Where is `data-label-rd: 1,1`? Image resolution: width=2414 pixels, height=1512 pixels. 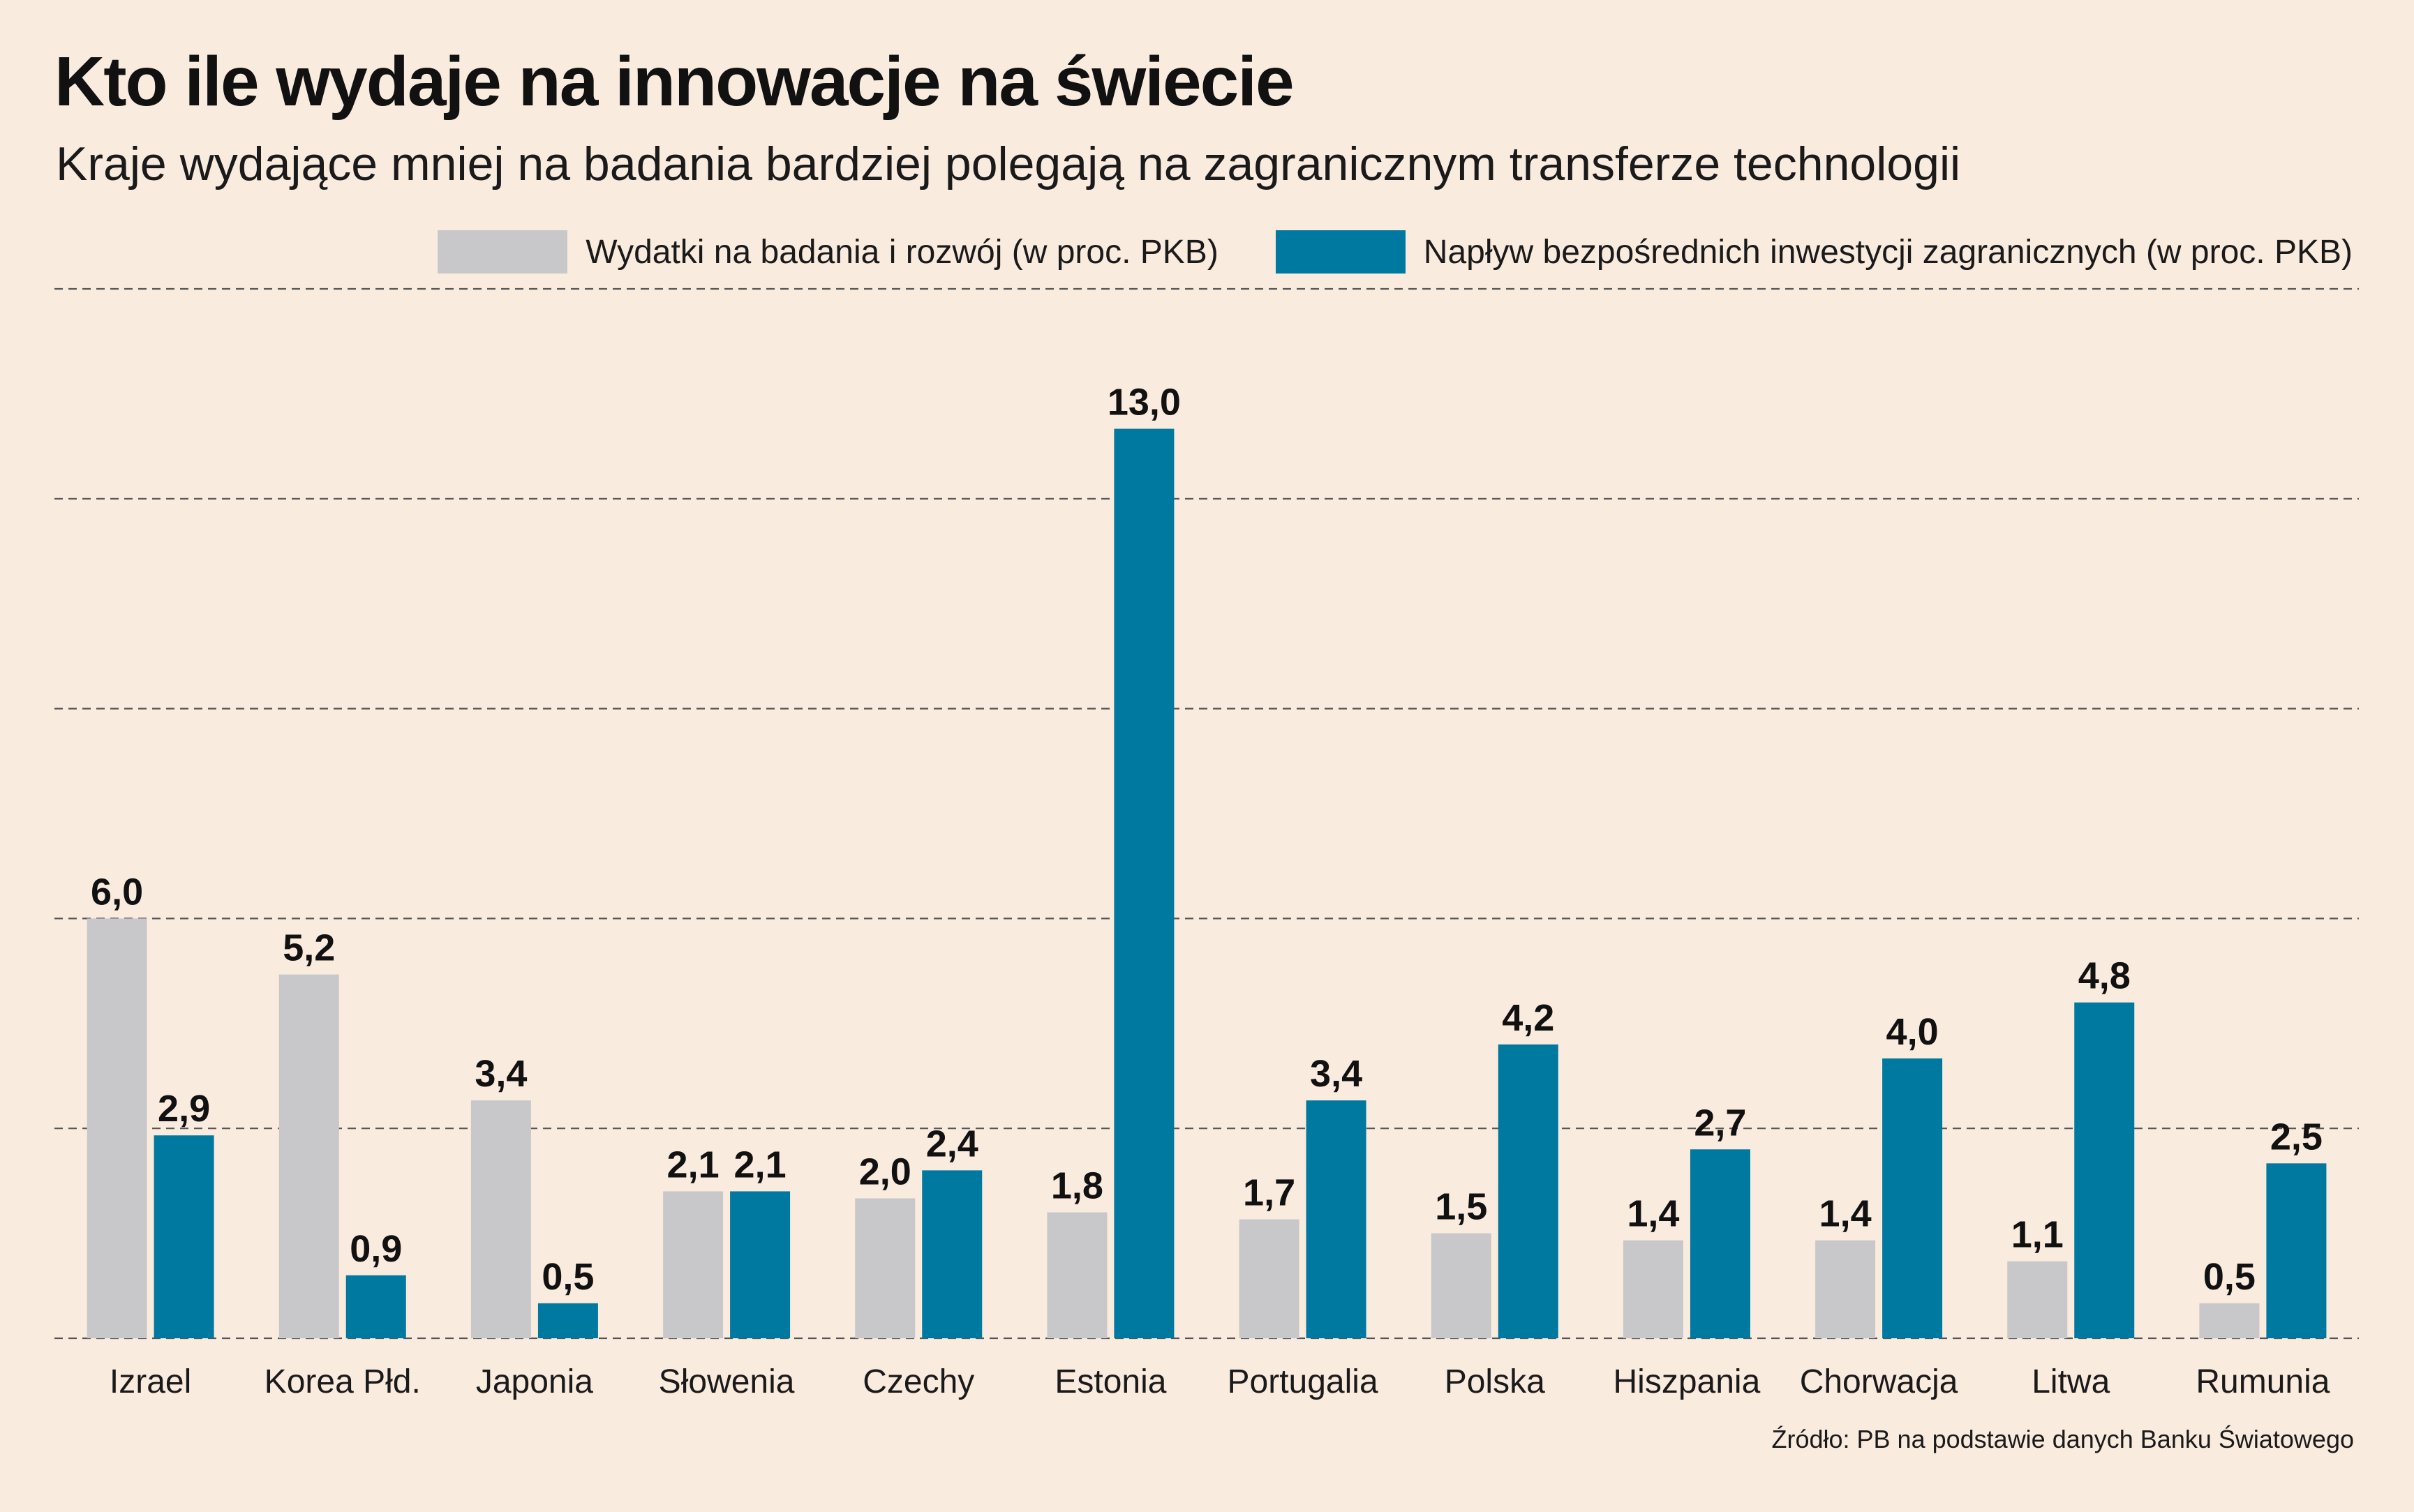 data-label-rd: 1,1 is located at coordinates (2038, 1235).